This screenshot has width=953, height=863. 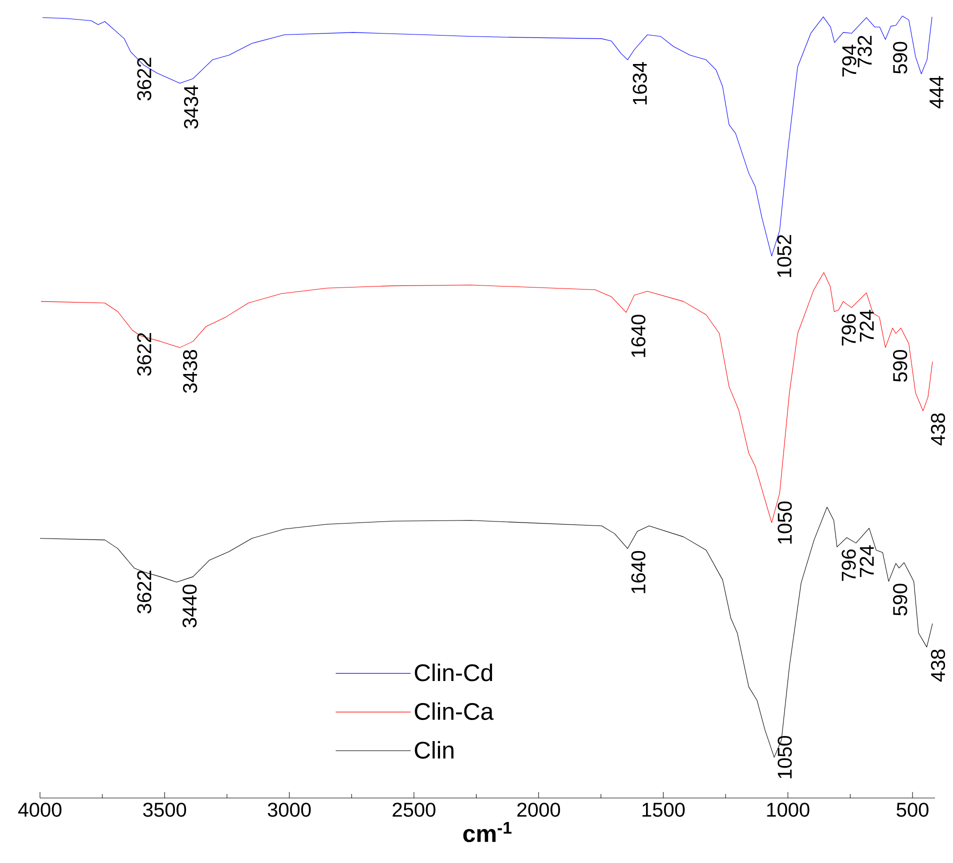 What do you see at coordinates (434, 750) in the screenshot?
I see `legend-label: Clin` at bounding box center [434, 750].